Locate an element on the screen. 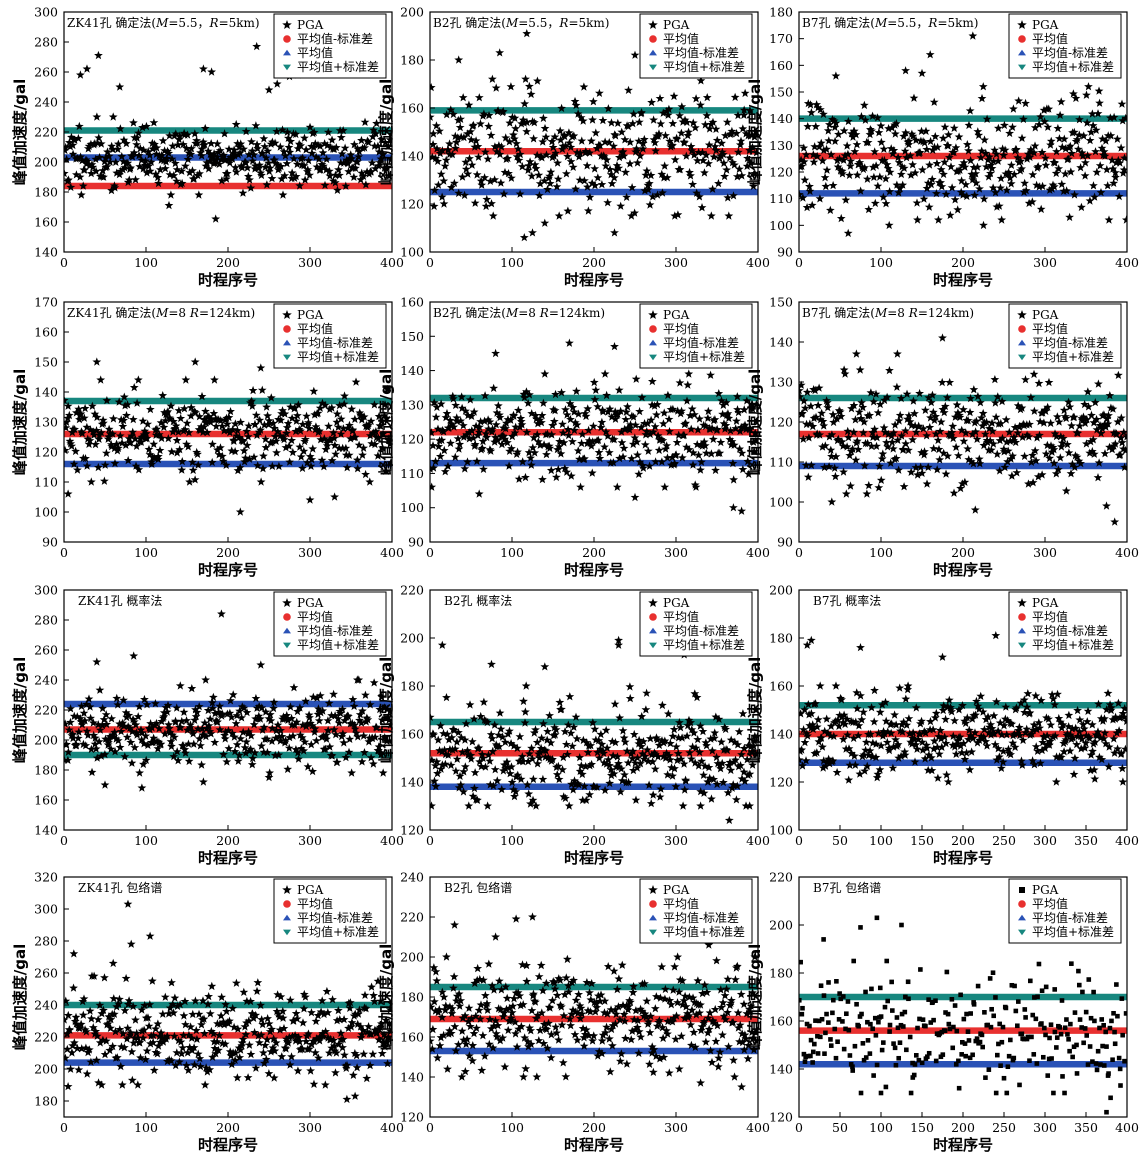 The image size is (1146, 1164). y-tick-label: 200 is located at coordinates (781, 590).